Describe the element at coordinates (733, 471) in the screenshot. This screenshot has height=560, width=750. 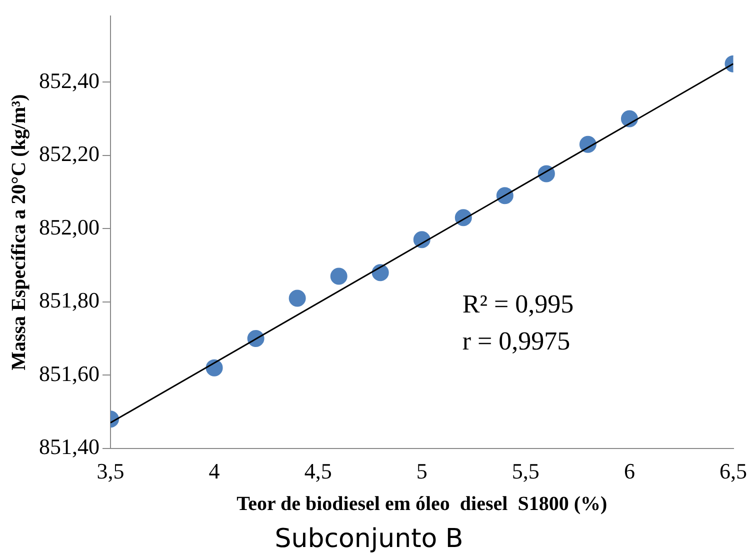
I see `x-tick-label: 6,5` at that location.